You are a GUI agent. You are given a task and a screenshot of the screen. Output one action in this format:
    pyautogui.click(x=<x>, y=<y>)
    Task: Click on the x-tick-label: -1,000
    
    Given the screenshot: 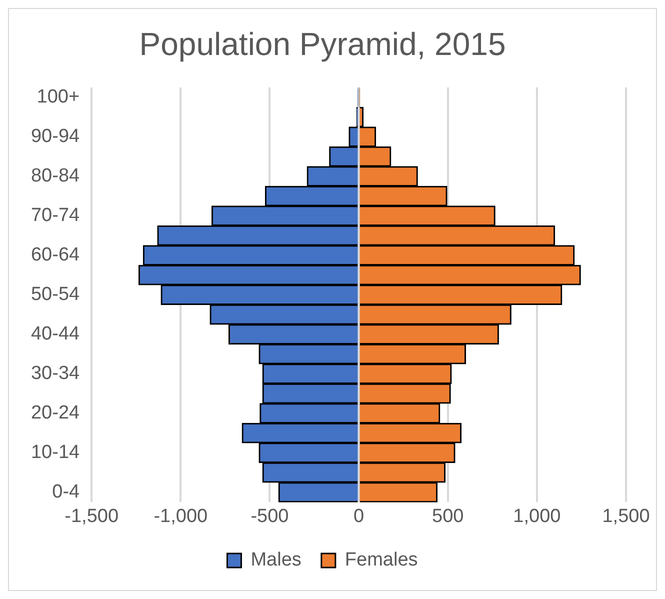 What is the action you would take?
    pyautogui.click(x=181, y=516)
    